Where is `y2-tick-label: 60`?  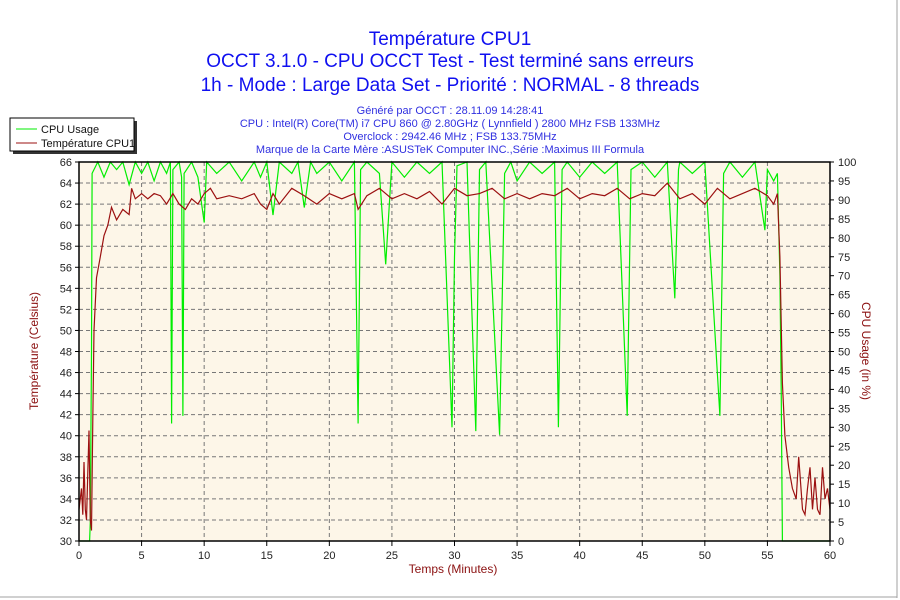
y2-tick-label: 60 is located at coordinates (844, 315).